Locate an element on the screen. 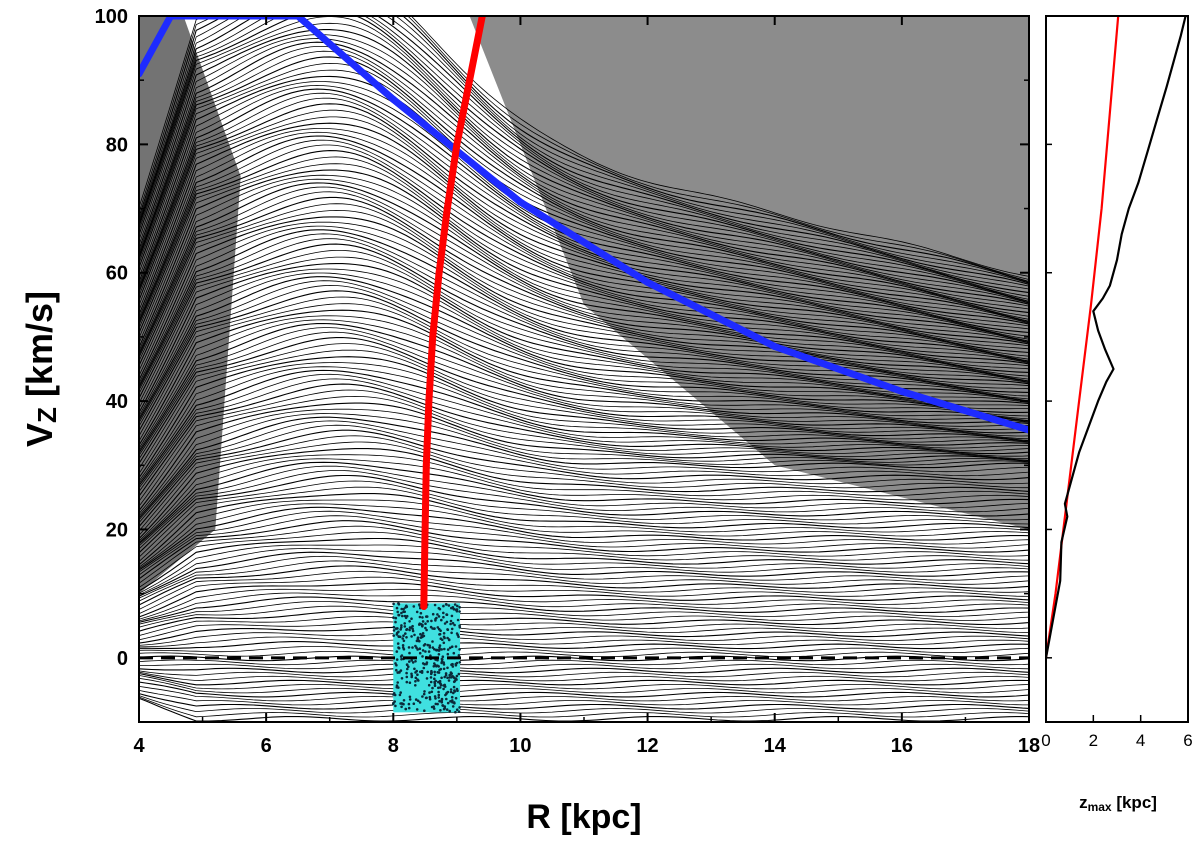 This screenshot has width=1200, height=842. zmax-x-tick-label: 0 is located at coordinates (1045, 740).